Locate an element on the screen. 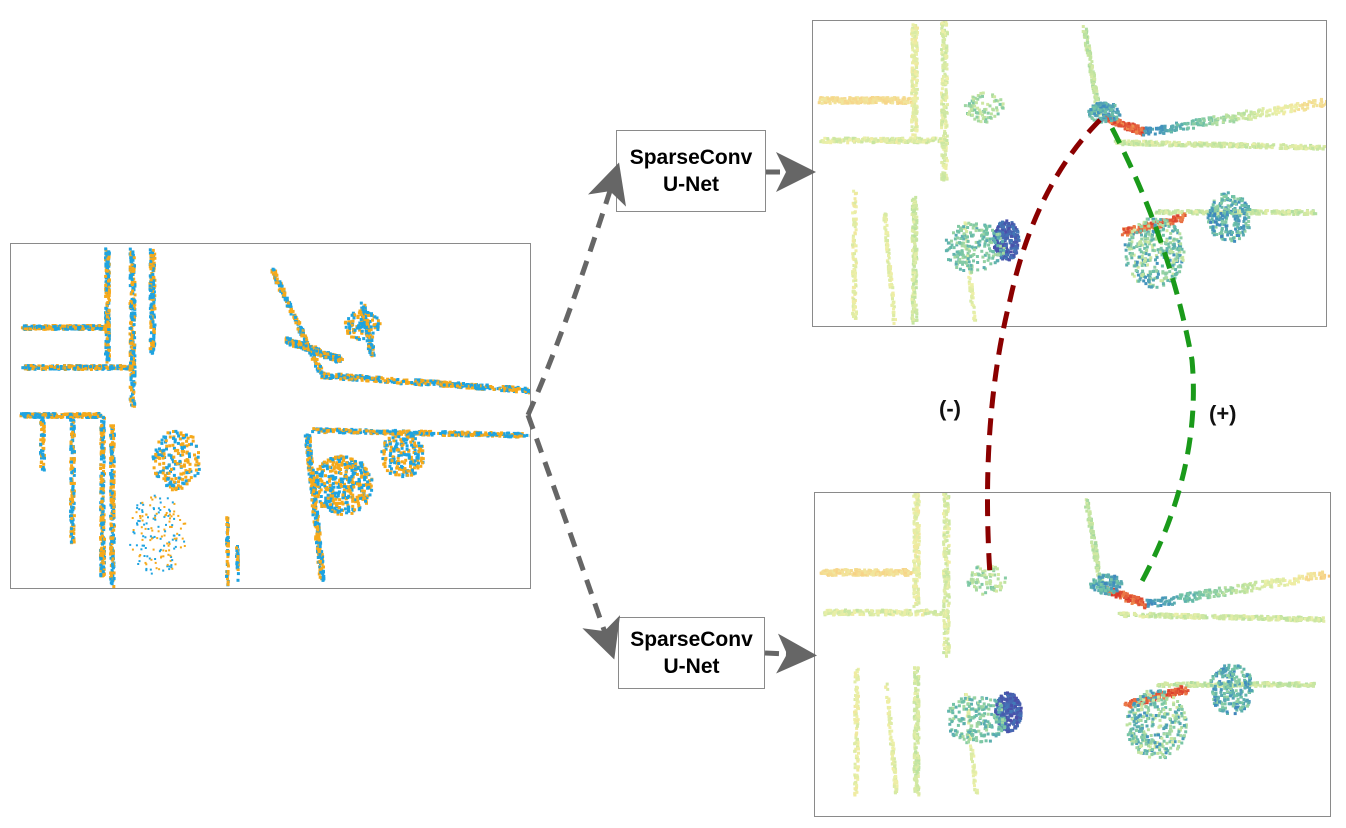 Image resolution: width=1346 pixels, height=828 pixels. box-bottom-line1: SparseConv is located at coordinates (691, 639).